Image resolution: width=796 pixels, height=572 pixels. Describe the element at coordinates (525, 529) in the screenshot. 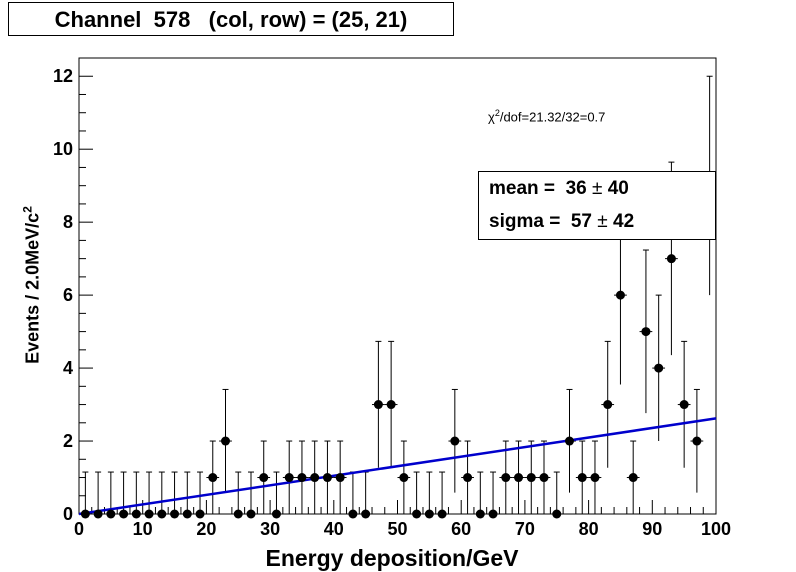

I see `x-tick-label: 70` at that location.